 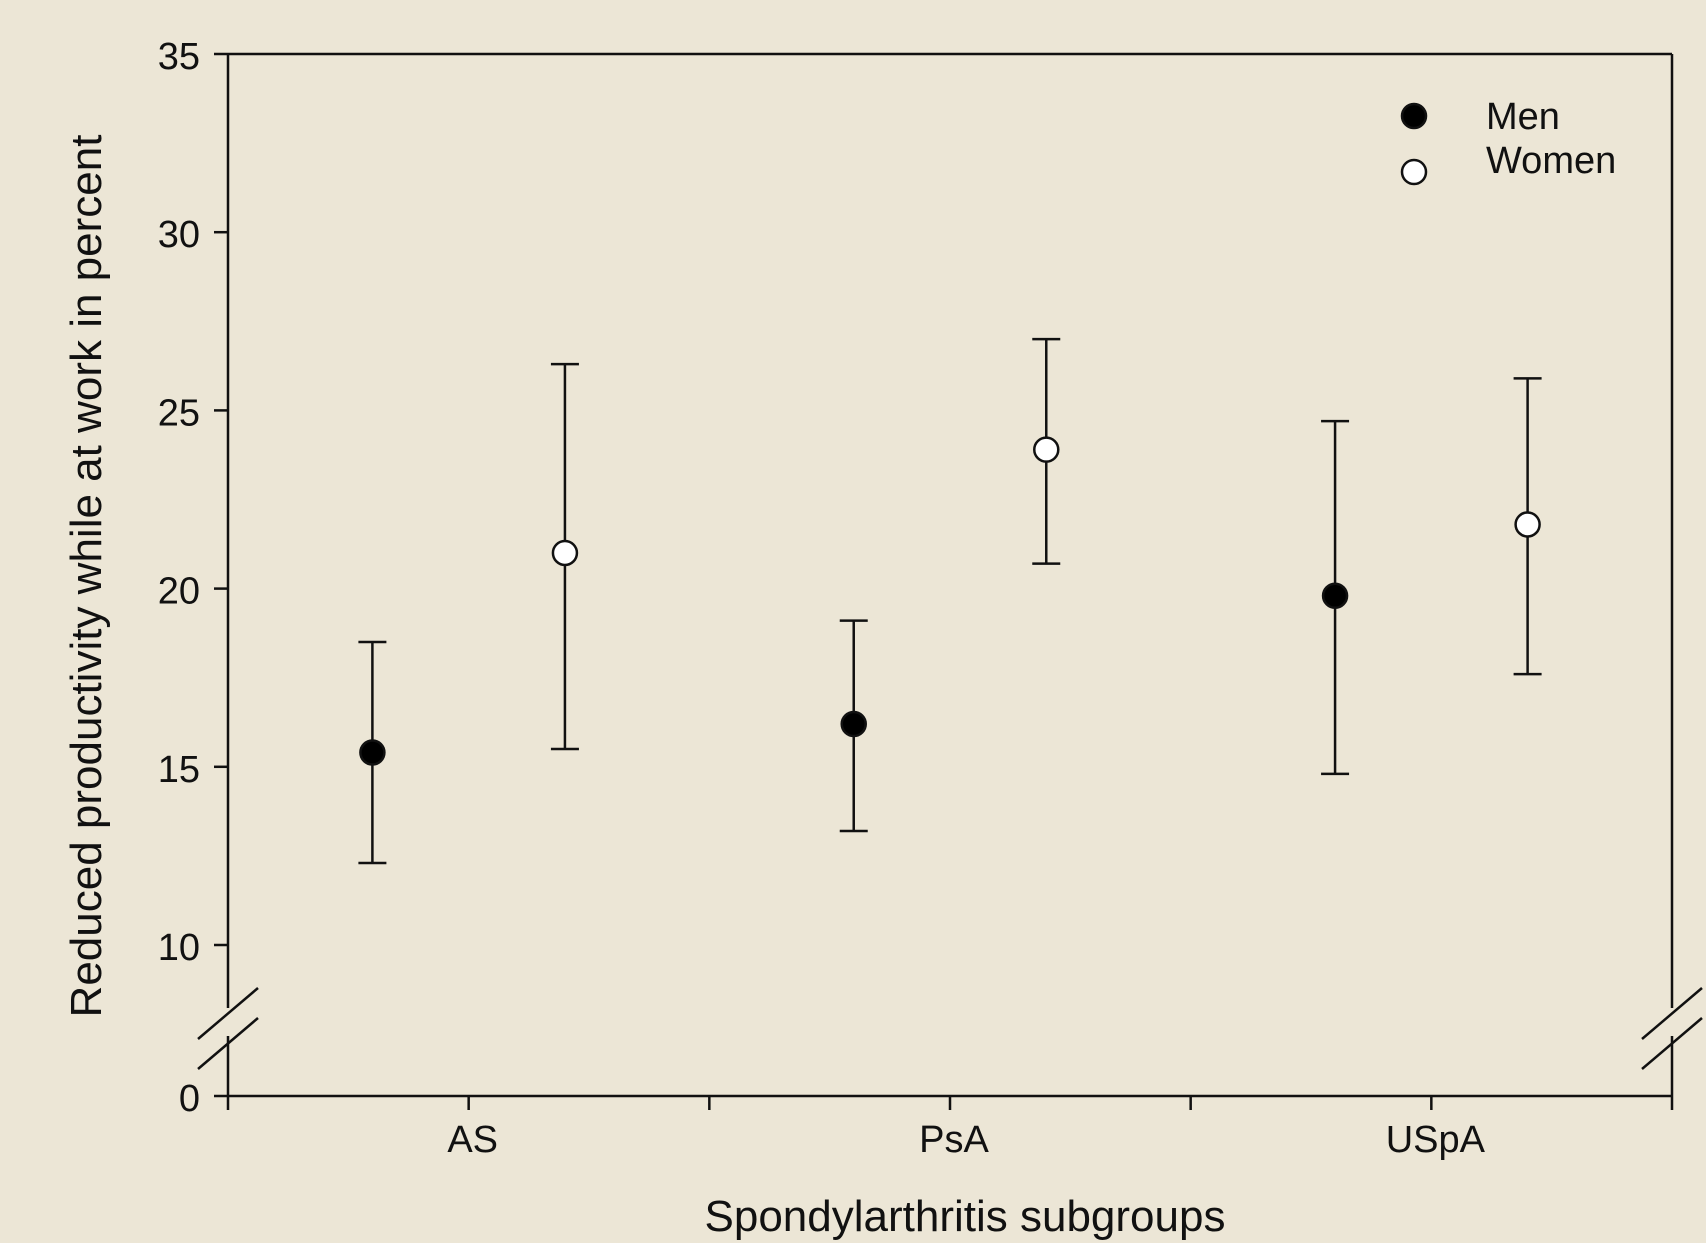 What do you see at coordinates (179, 948) in the screenshot?
I see `y-tick-label: 10` at bounding box center [179, 948].